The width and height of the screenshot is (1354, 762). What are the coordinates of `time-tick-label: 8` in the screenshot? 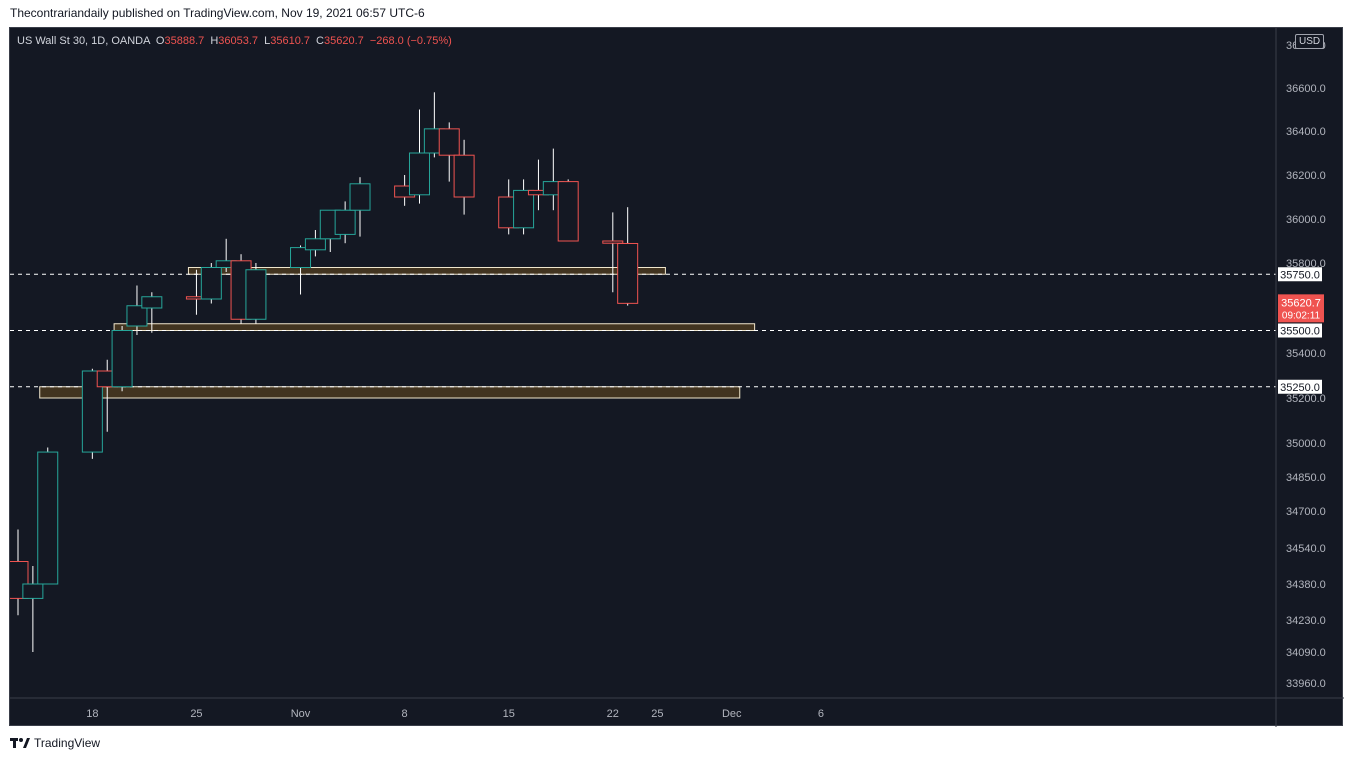 It's located at (405, 714).